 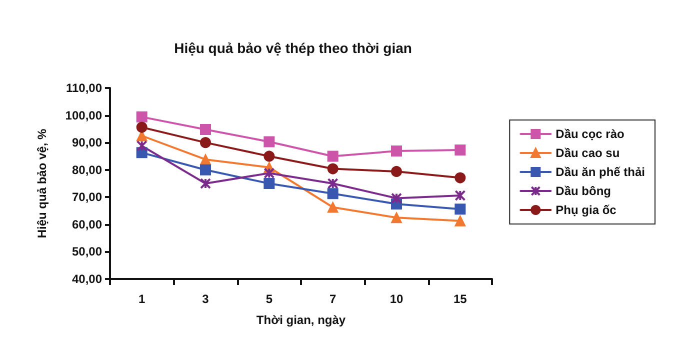 I want to click on x-tick-label: 7, so click(x=332, y=299).